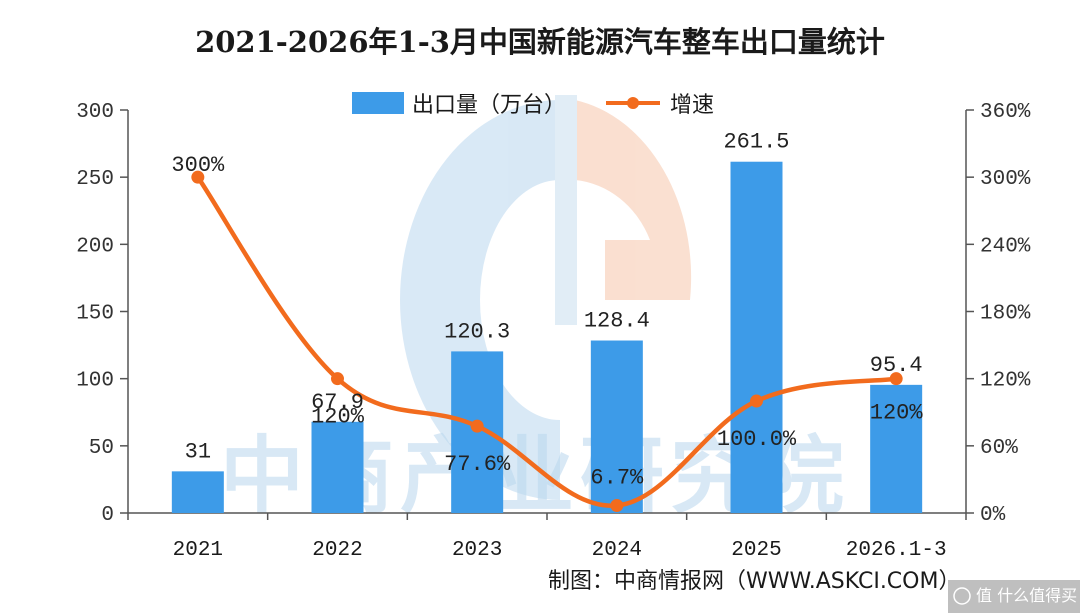 This screenshot has width=1080, height=613. What do you see at coordinates (1005, 246) in the screenshot?
I see `right-tick-label: 240%` at bounding box center [1005, 246].